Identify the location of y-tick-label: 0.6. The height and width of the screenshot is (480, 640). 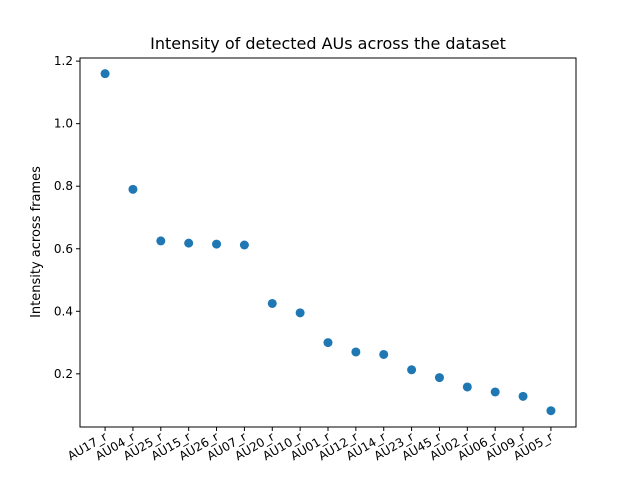
(63, 249).